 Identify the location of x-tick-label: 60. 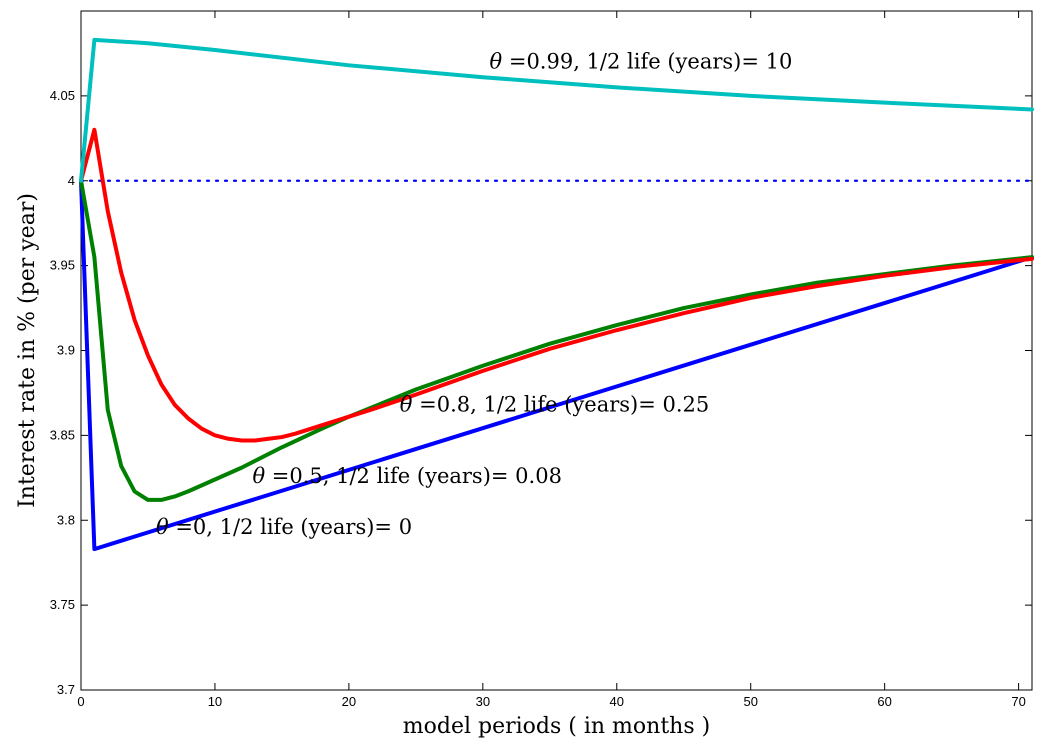
(884, 701).